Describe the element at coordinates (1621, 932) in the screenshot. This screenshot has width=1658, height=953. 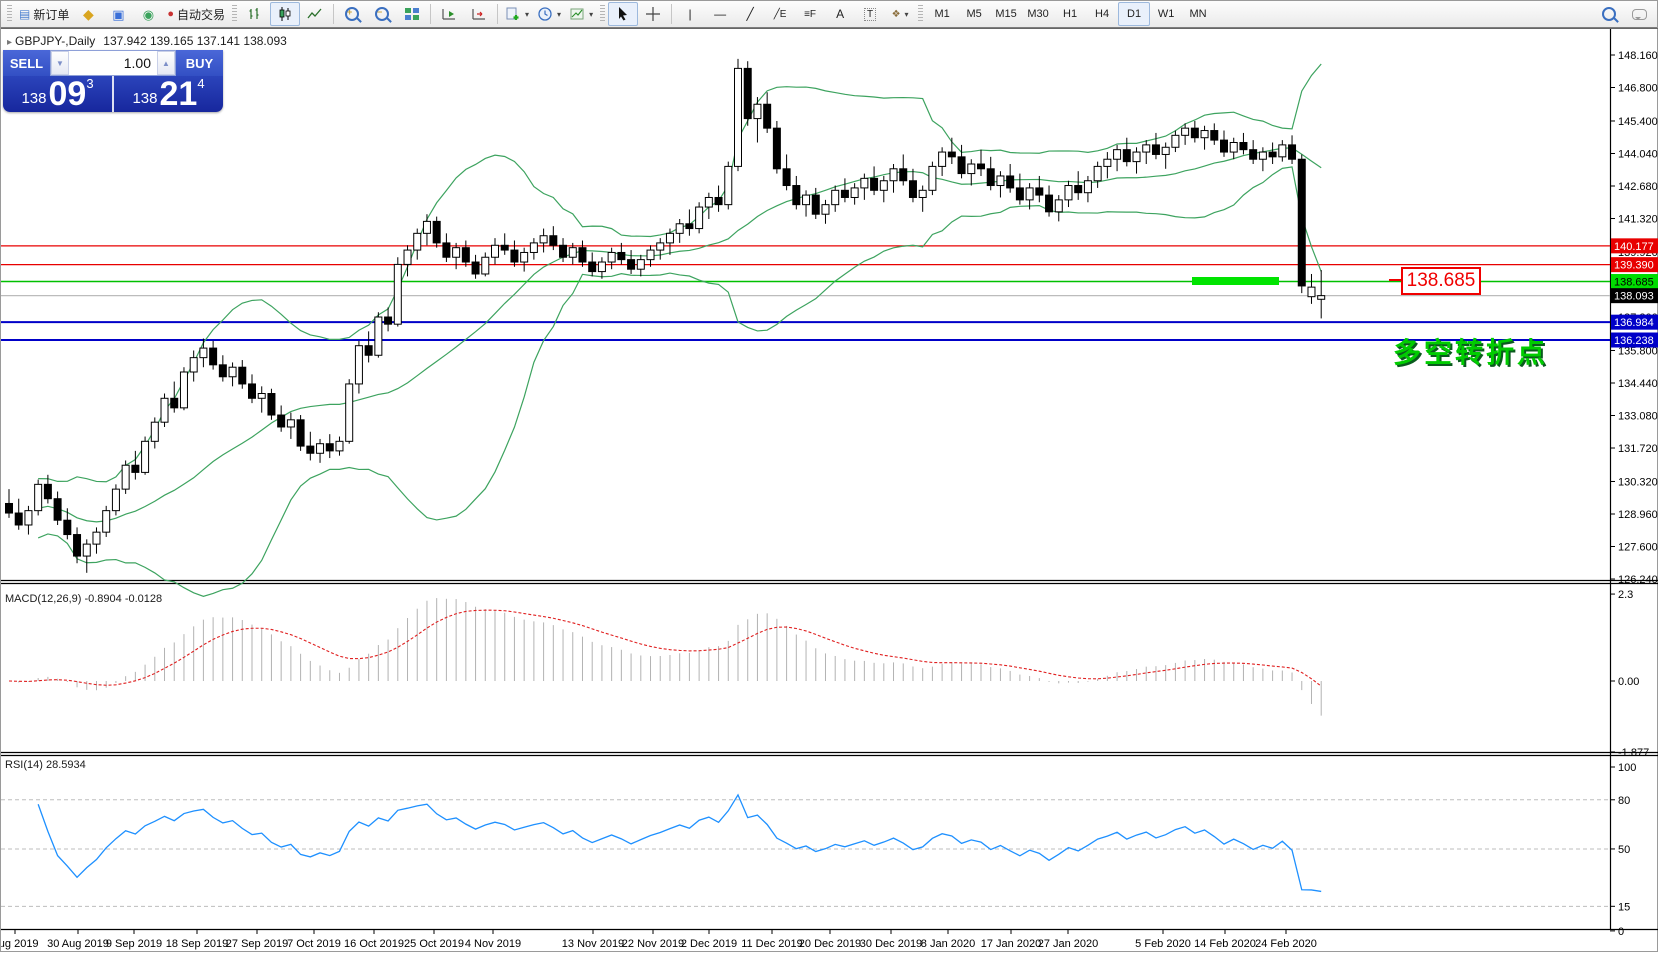
I see `svg-text: 0` at that location.